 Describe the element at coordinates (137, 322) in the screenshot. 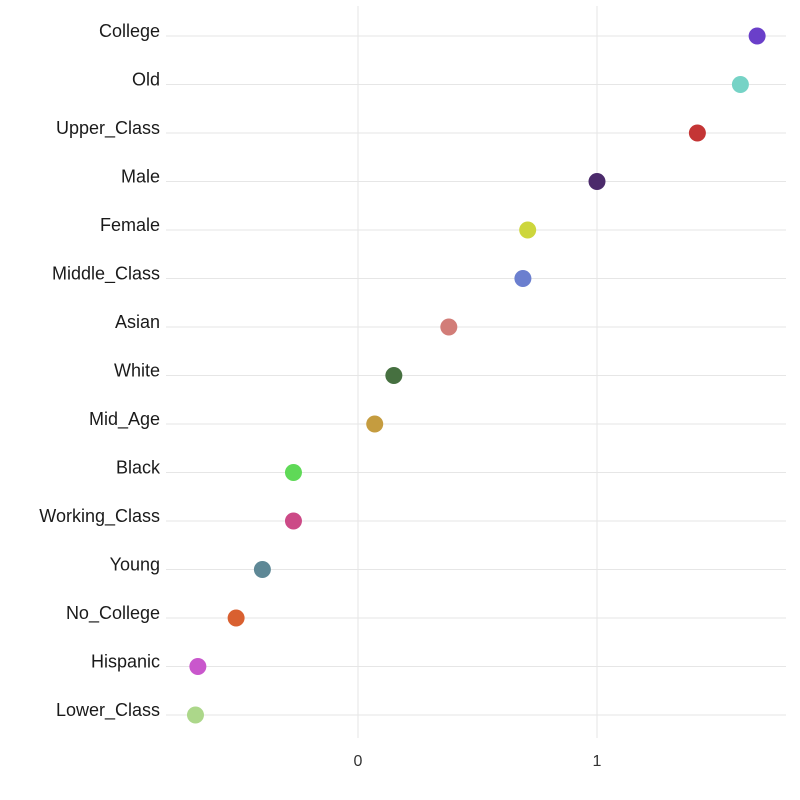

I see `category-label: Asian` at that location.